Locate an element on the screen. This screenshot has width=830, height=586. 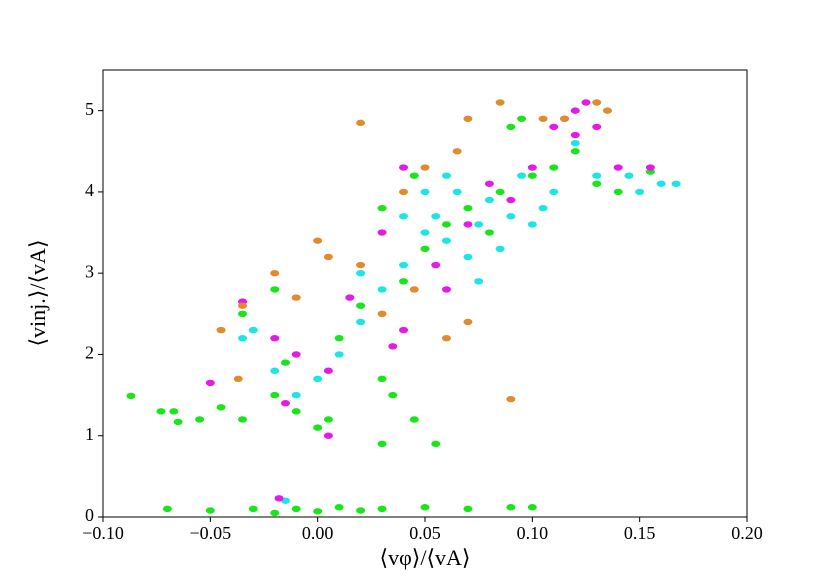
x-tick-label: 0.00 is located at coordinates (318, 533).